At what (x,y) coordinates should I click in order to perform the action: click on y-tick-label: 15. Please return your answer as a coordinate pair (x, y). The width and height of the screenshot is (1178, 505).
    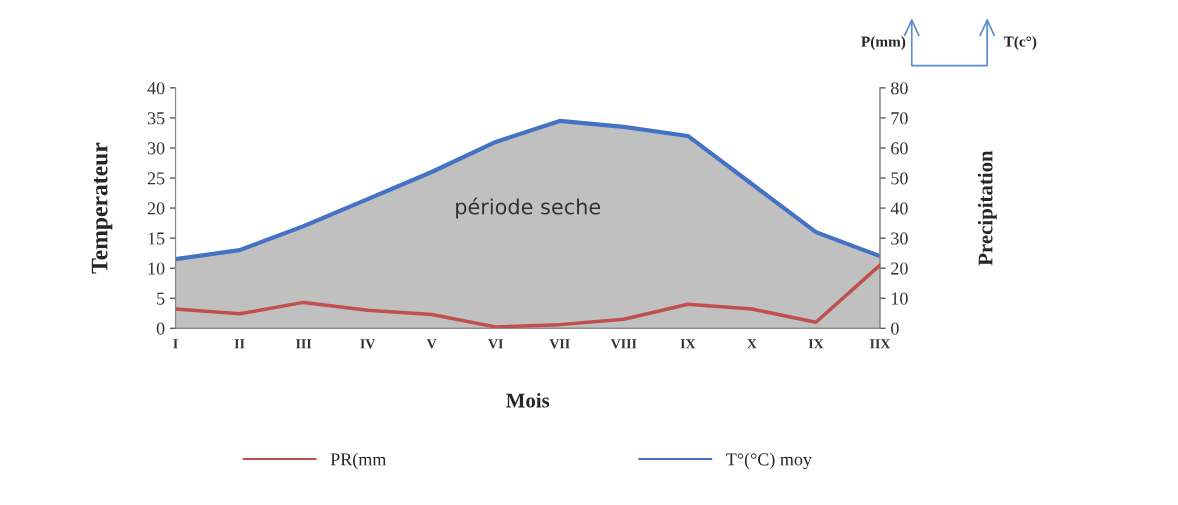
    Looking at the image, I should click on (156, 238).